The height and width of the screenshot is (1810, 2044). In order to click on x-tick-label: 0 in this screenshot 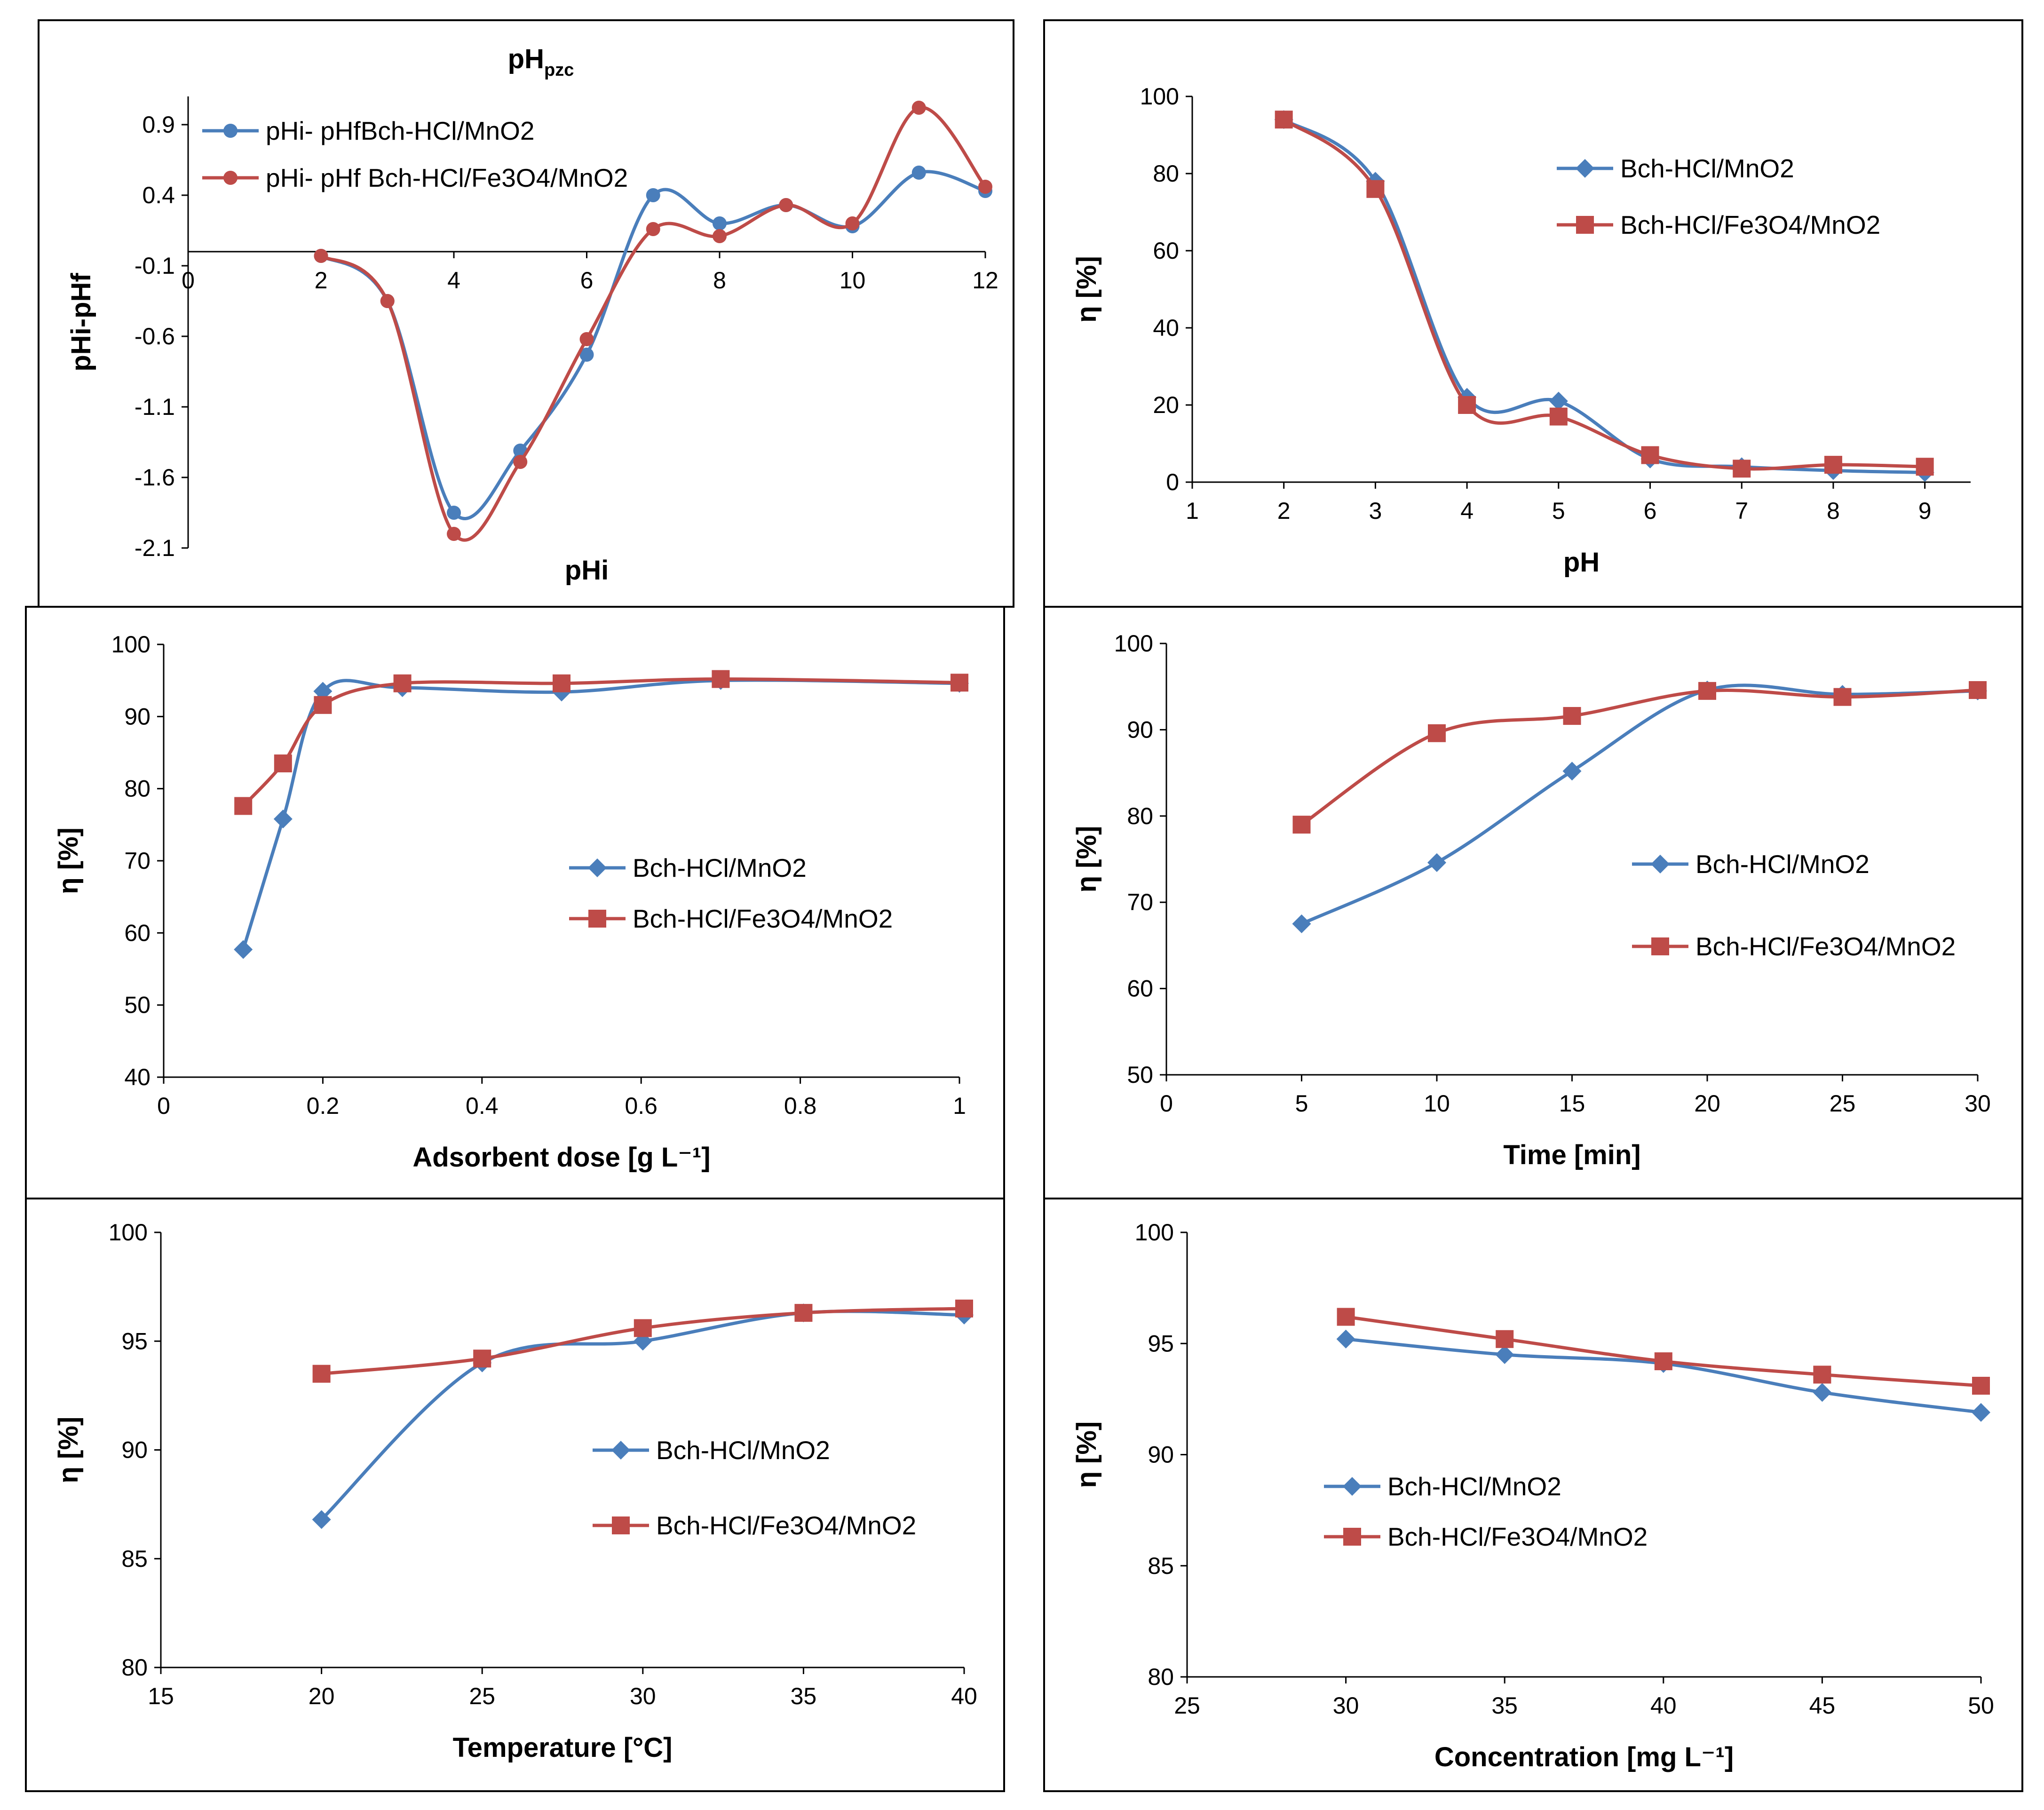, I will do `click(1166, 1104)`.